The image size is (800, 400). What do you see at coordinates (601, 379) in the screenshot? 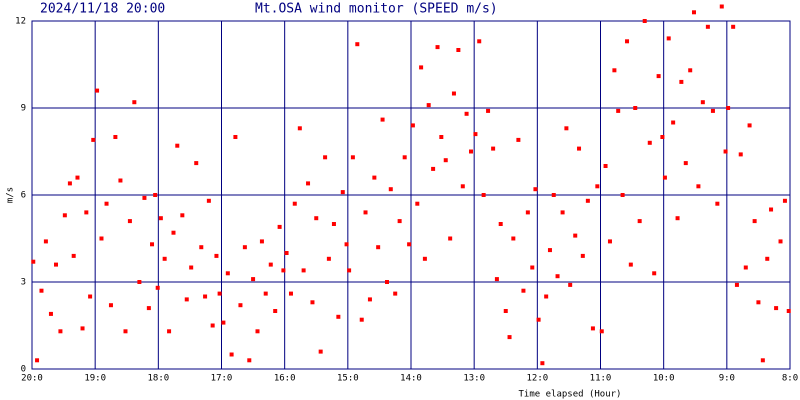
I see `x-tick-label: 11:0` at bounding box center [601, 379].